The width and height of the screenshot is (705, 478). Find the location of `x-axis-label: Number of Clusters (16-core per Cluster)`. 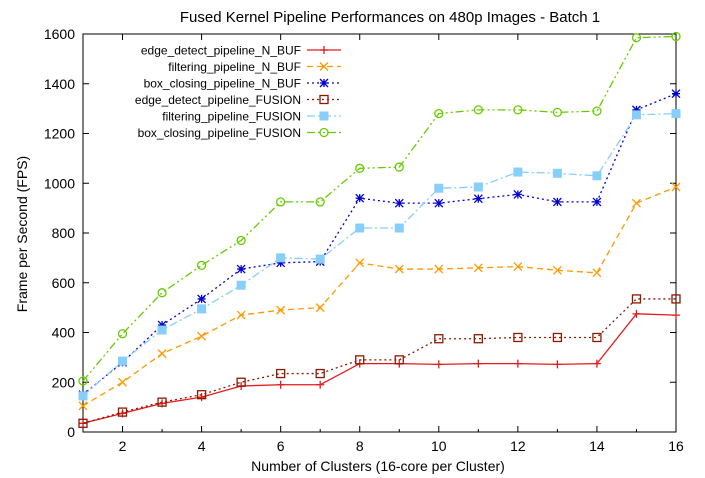

x-axis-label: Number of Clusters (16-core per Cluster) is located at coordinates (378, 466).